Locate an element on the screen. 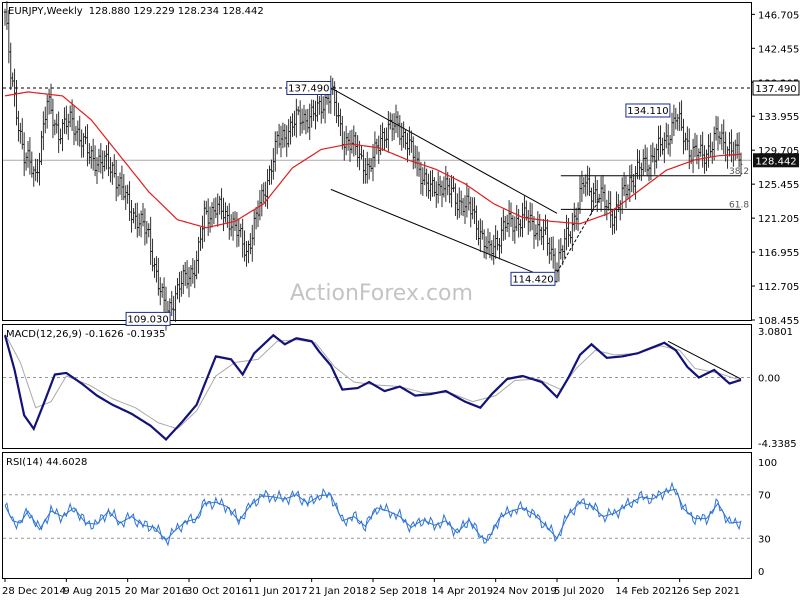  x-tick-label: 9 Aug 2015 is located at coordinates (92, 591).